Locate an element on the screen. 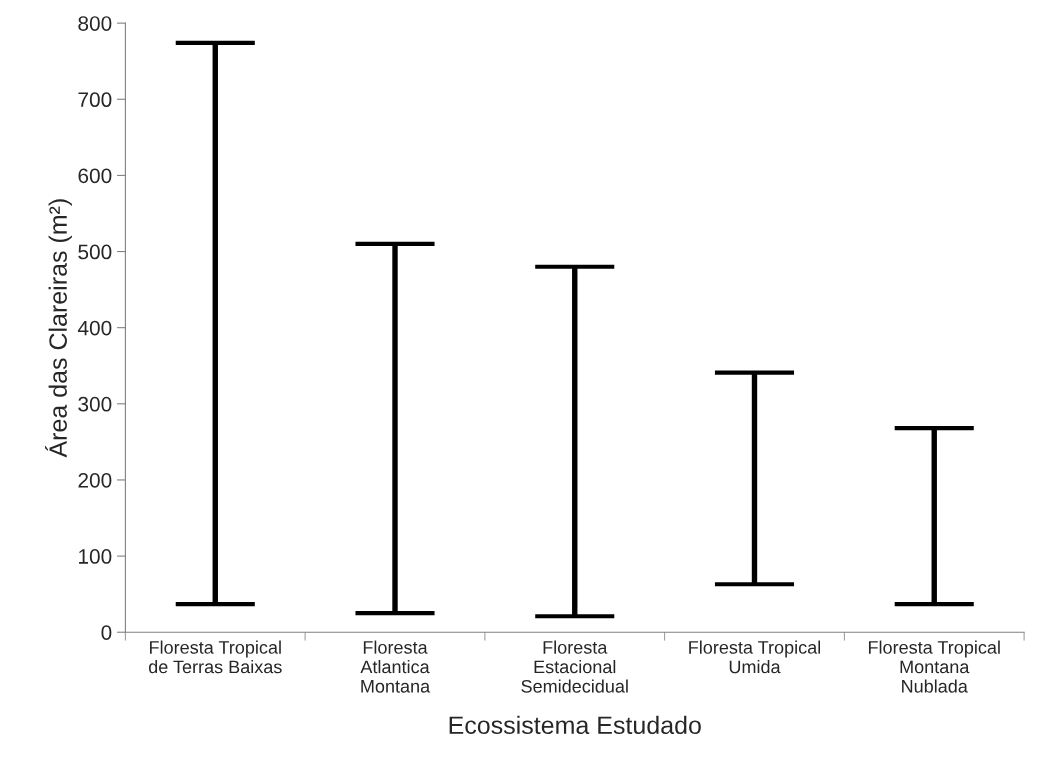 This screenshot has width=1045, height=771. y-tick-label: 100 is located at coordinates (95, 556).